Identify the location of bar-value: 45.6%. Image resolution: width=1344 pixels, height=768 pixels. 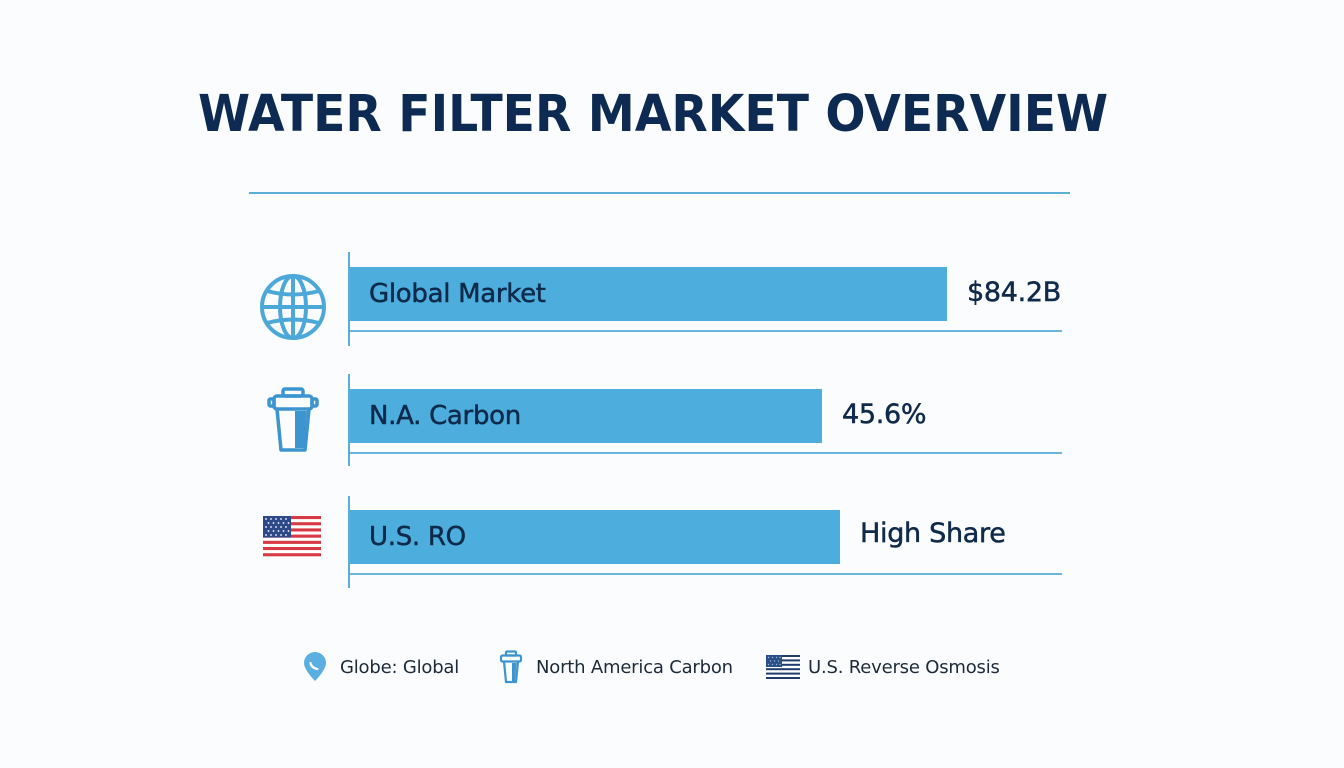
(884, 415).